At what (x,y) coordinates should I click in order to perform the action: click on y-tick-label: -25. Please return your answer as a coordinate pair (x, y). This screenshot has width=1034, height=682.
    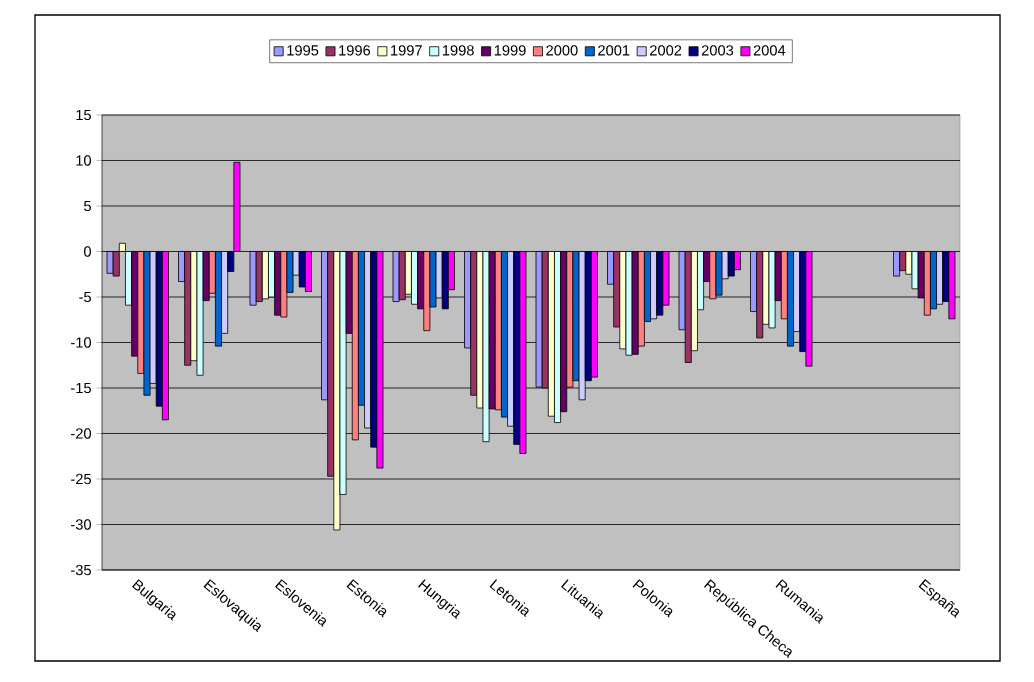
    Looking at the image, I should click on (81, 479).